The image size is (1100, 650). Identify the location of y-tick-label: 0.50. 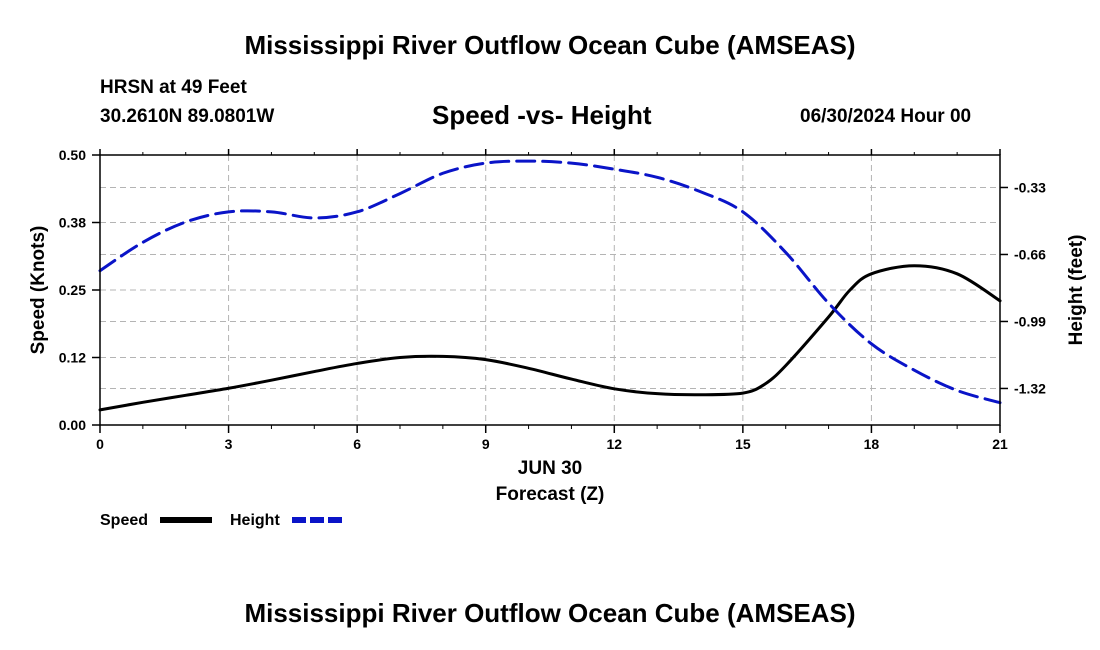
(72, 155).